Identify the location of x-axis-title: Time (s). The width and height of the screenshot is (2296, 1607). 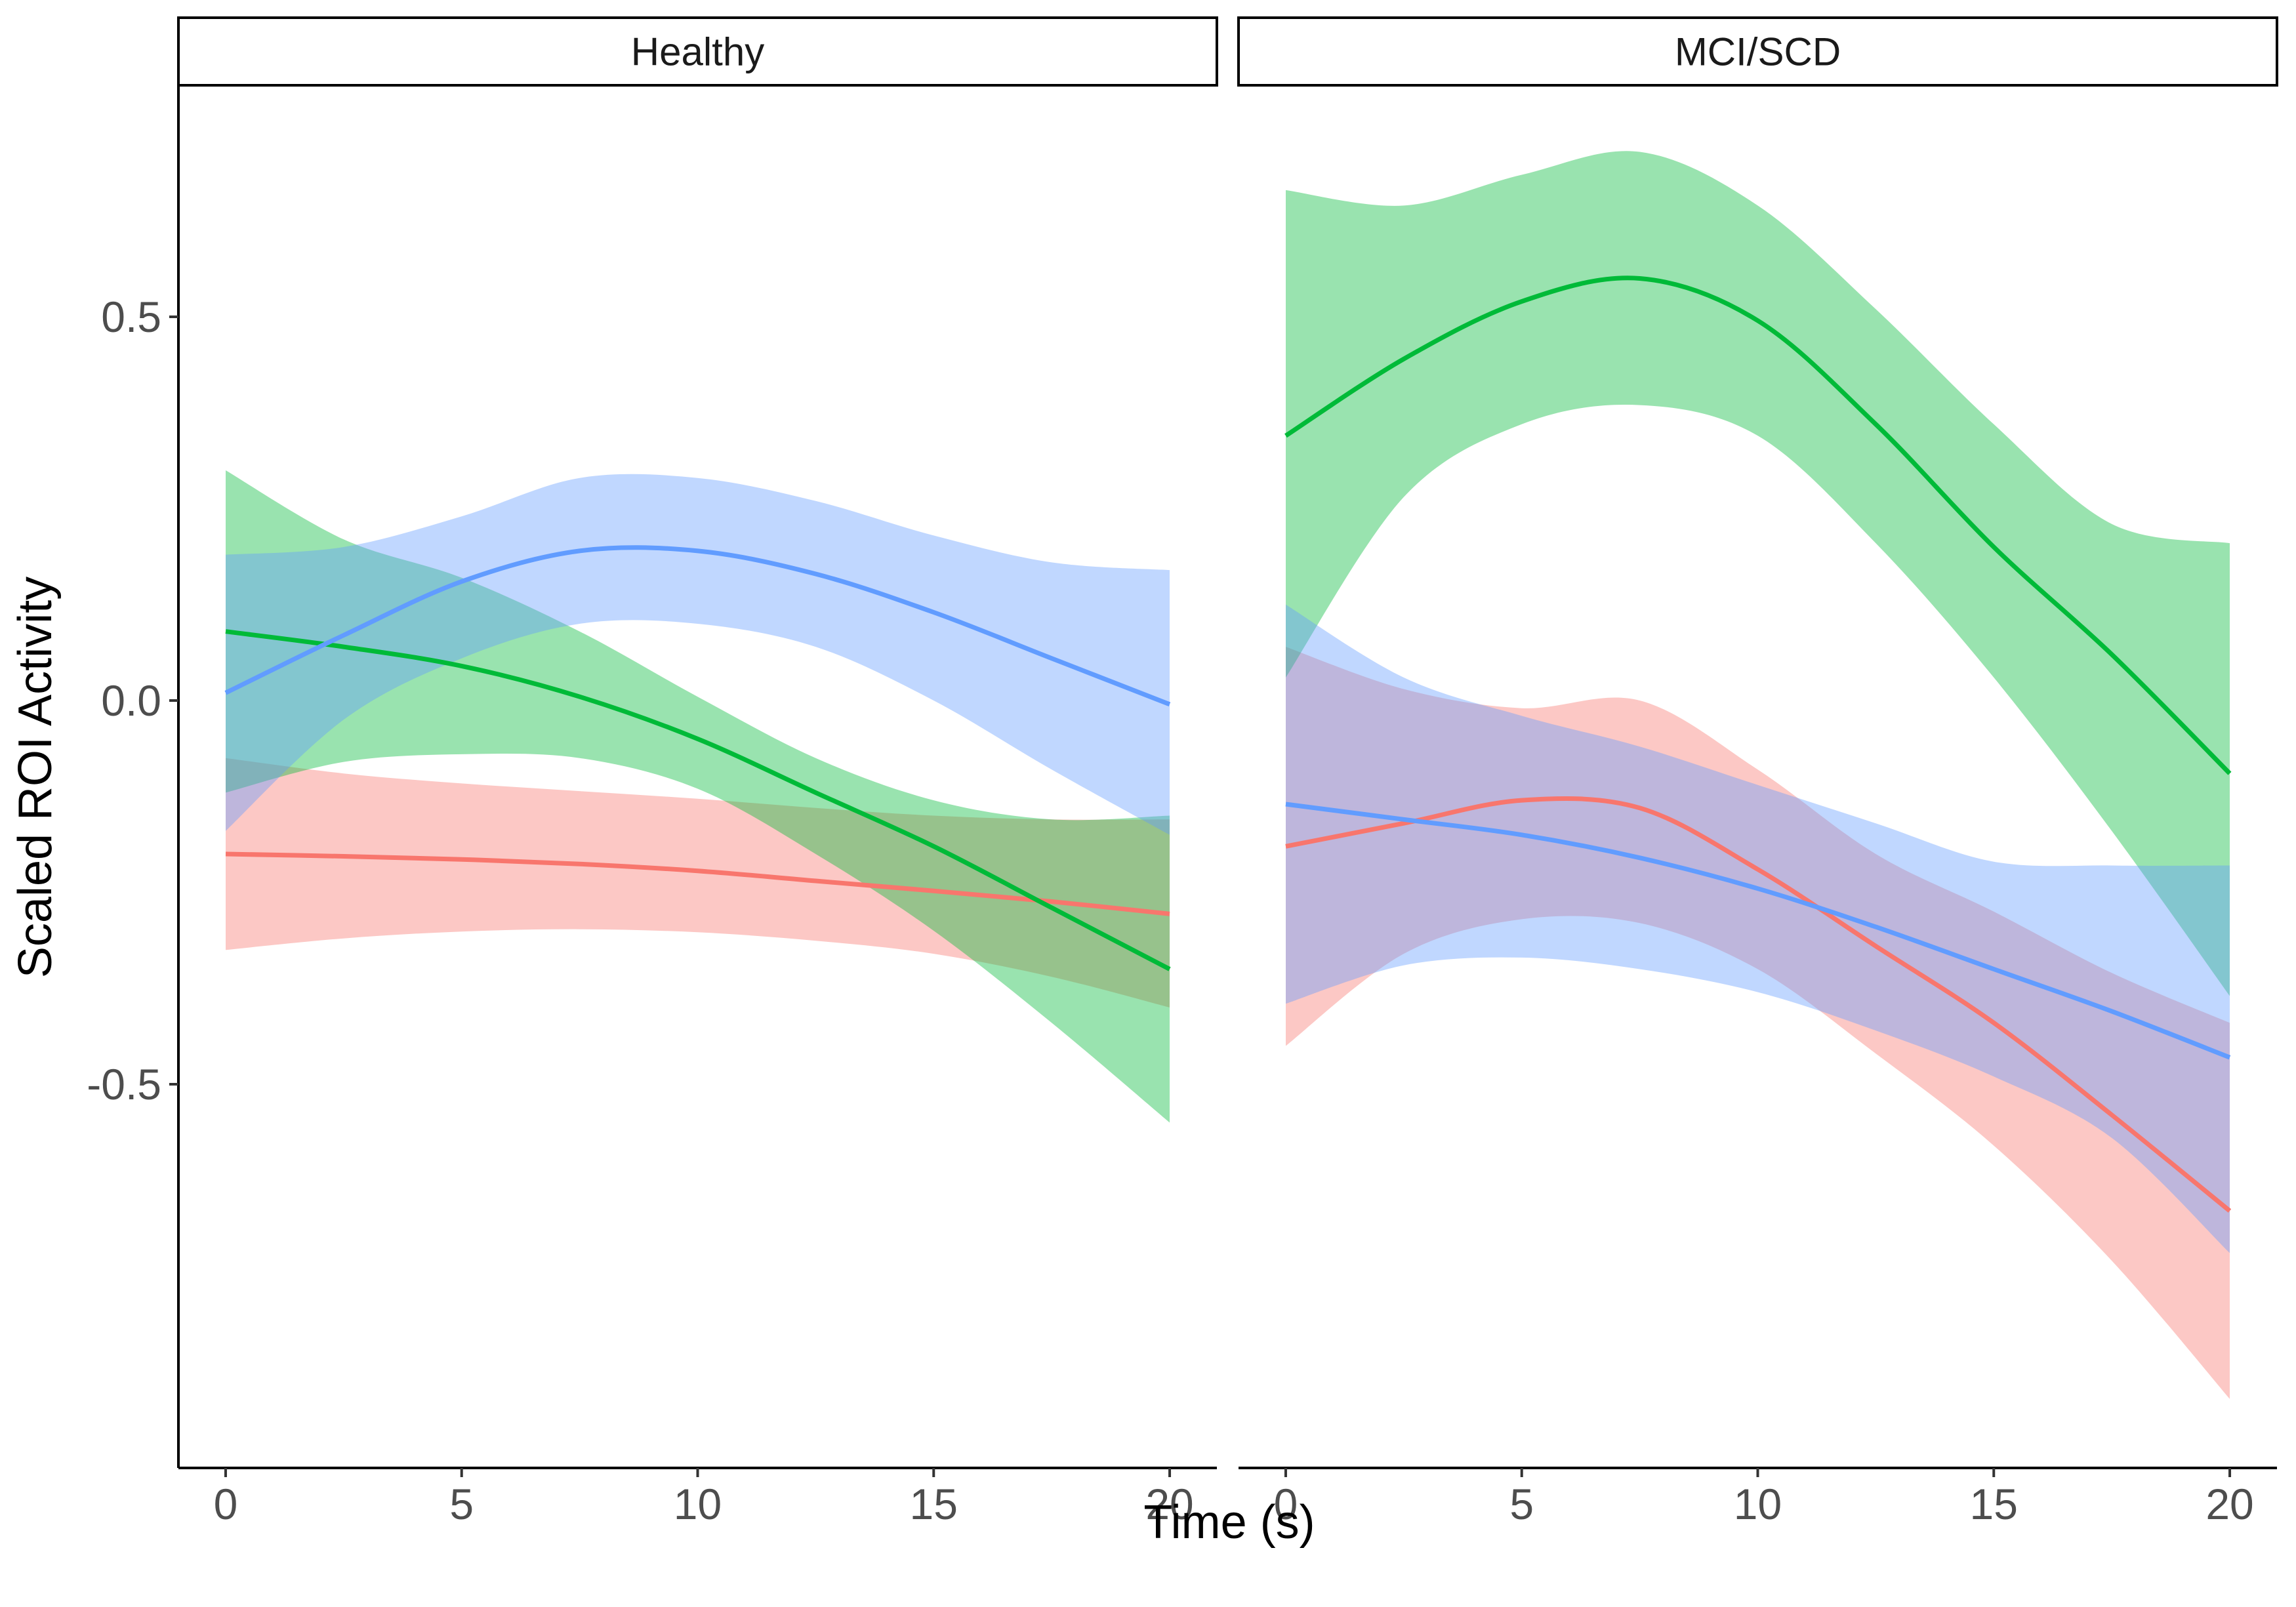
(1229, 1522).